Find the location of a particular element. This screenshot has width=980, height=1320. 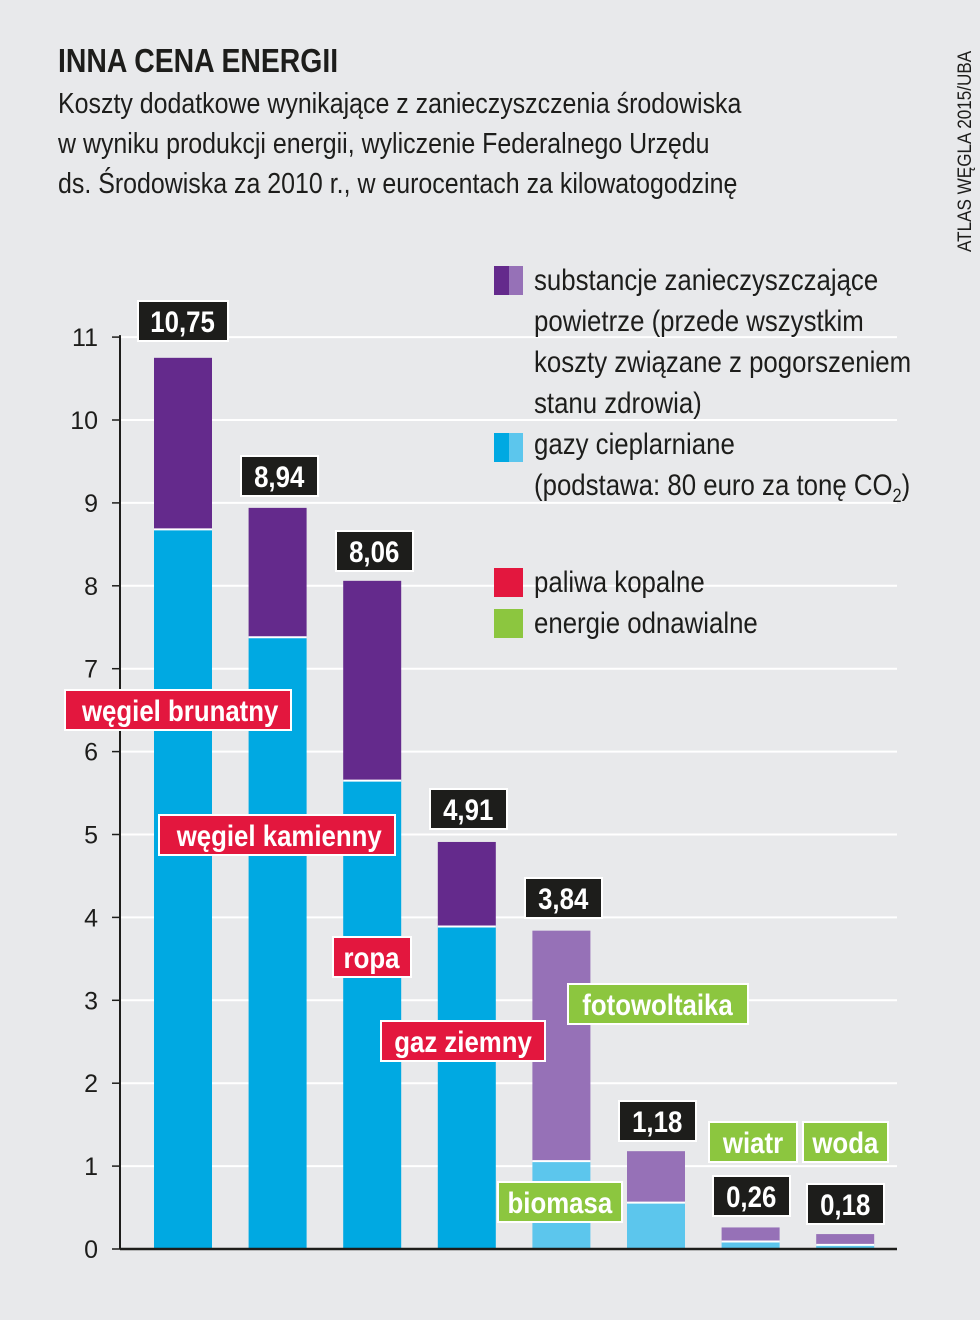

category-label-hydro: woda is located at coordinates (845, 1142).